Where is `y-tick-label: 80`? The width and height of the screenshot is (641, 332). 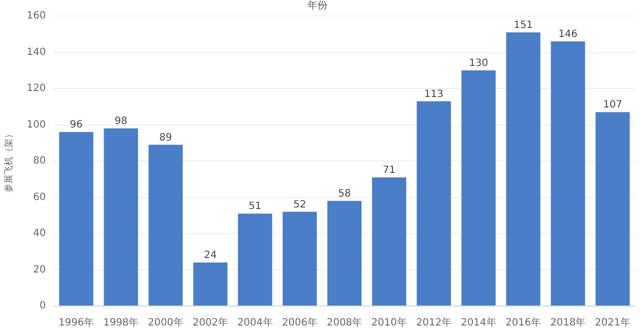
y-tick-label: 80 is located at coordinates (39, 161).